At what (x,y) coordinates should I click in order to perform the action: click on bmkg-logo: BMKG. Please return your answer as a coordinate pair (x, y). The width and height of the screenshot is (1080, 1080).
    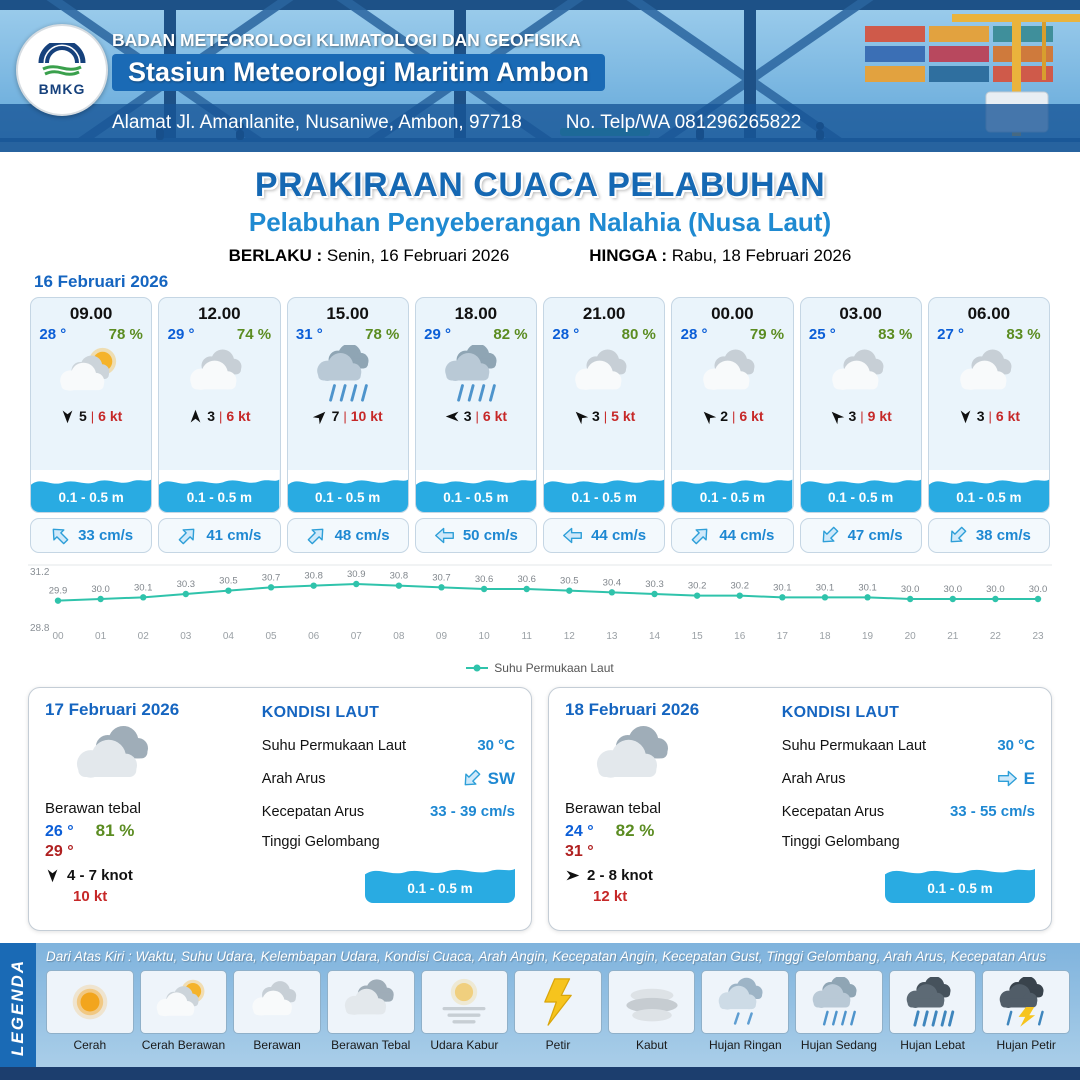
    Looking at the image, I should click on (62, 70).